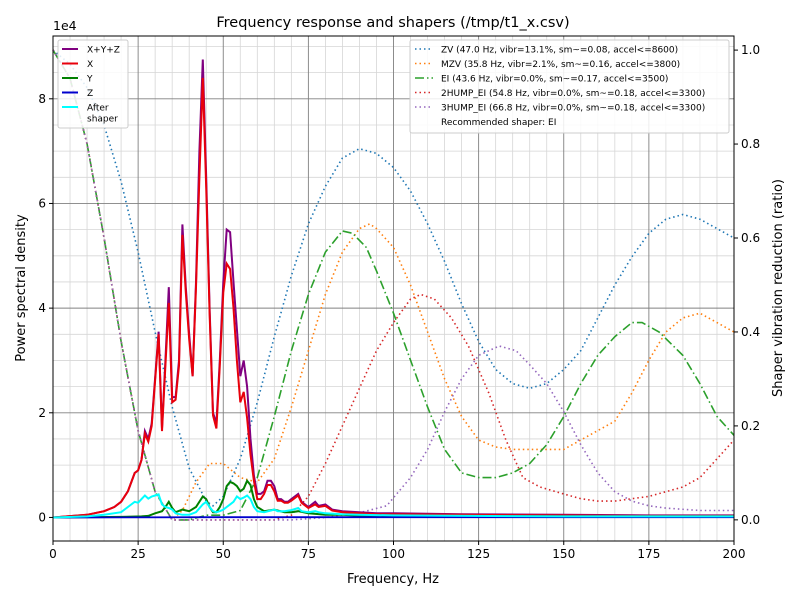  Describe the element at coordinates (42, 308) in the screenshot. I see `y-tick-label: 4` at that location.